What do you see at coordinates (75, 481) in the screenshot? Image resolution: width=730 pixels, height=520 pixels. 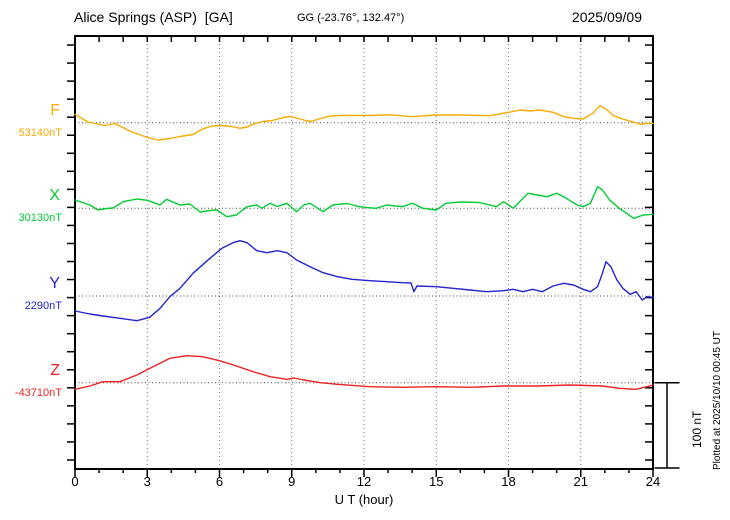 I see `x-tick-label-0: 0` at bounding box center [75, 481].